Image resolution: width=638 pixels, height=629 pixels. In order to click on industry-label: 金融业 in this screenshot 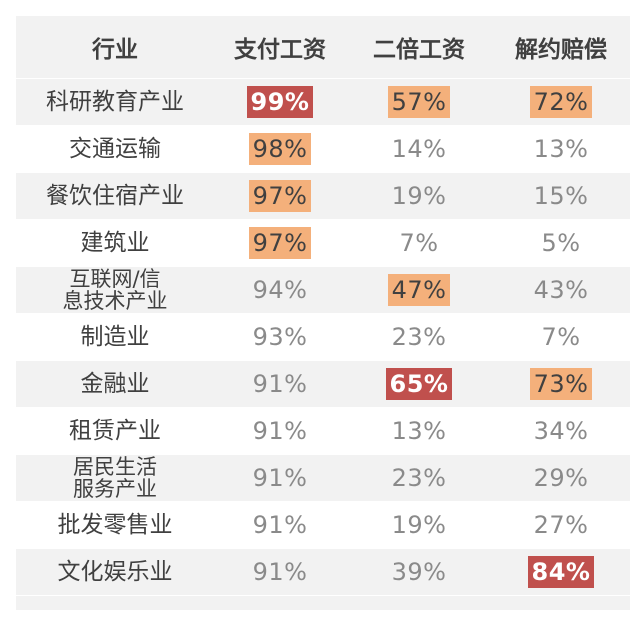, I will do `click(115, 383)`.